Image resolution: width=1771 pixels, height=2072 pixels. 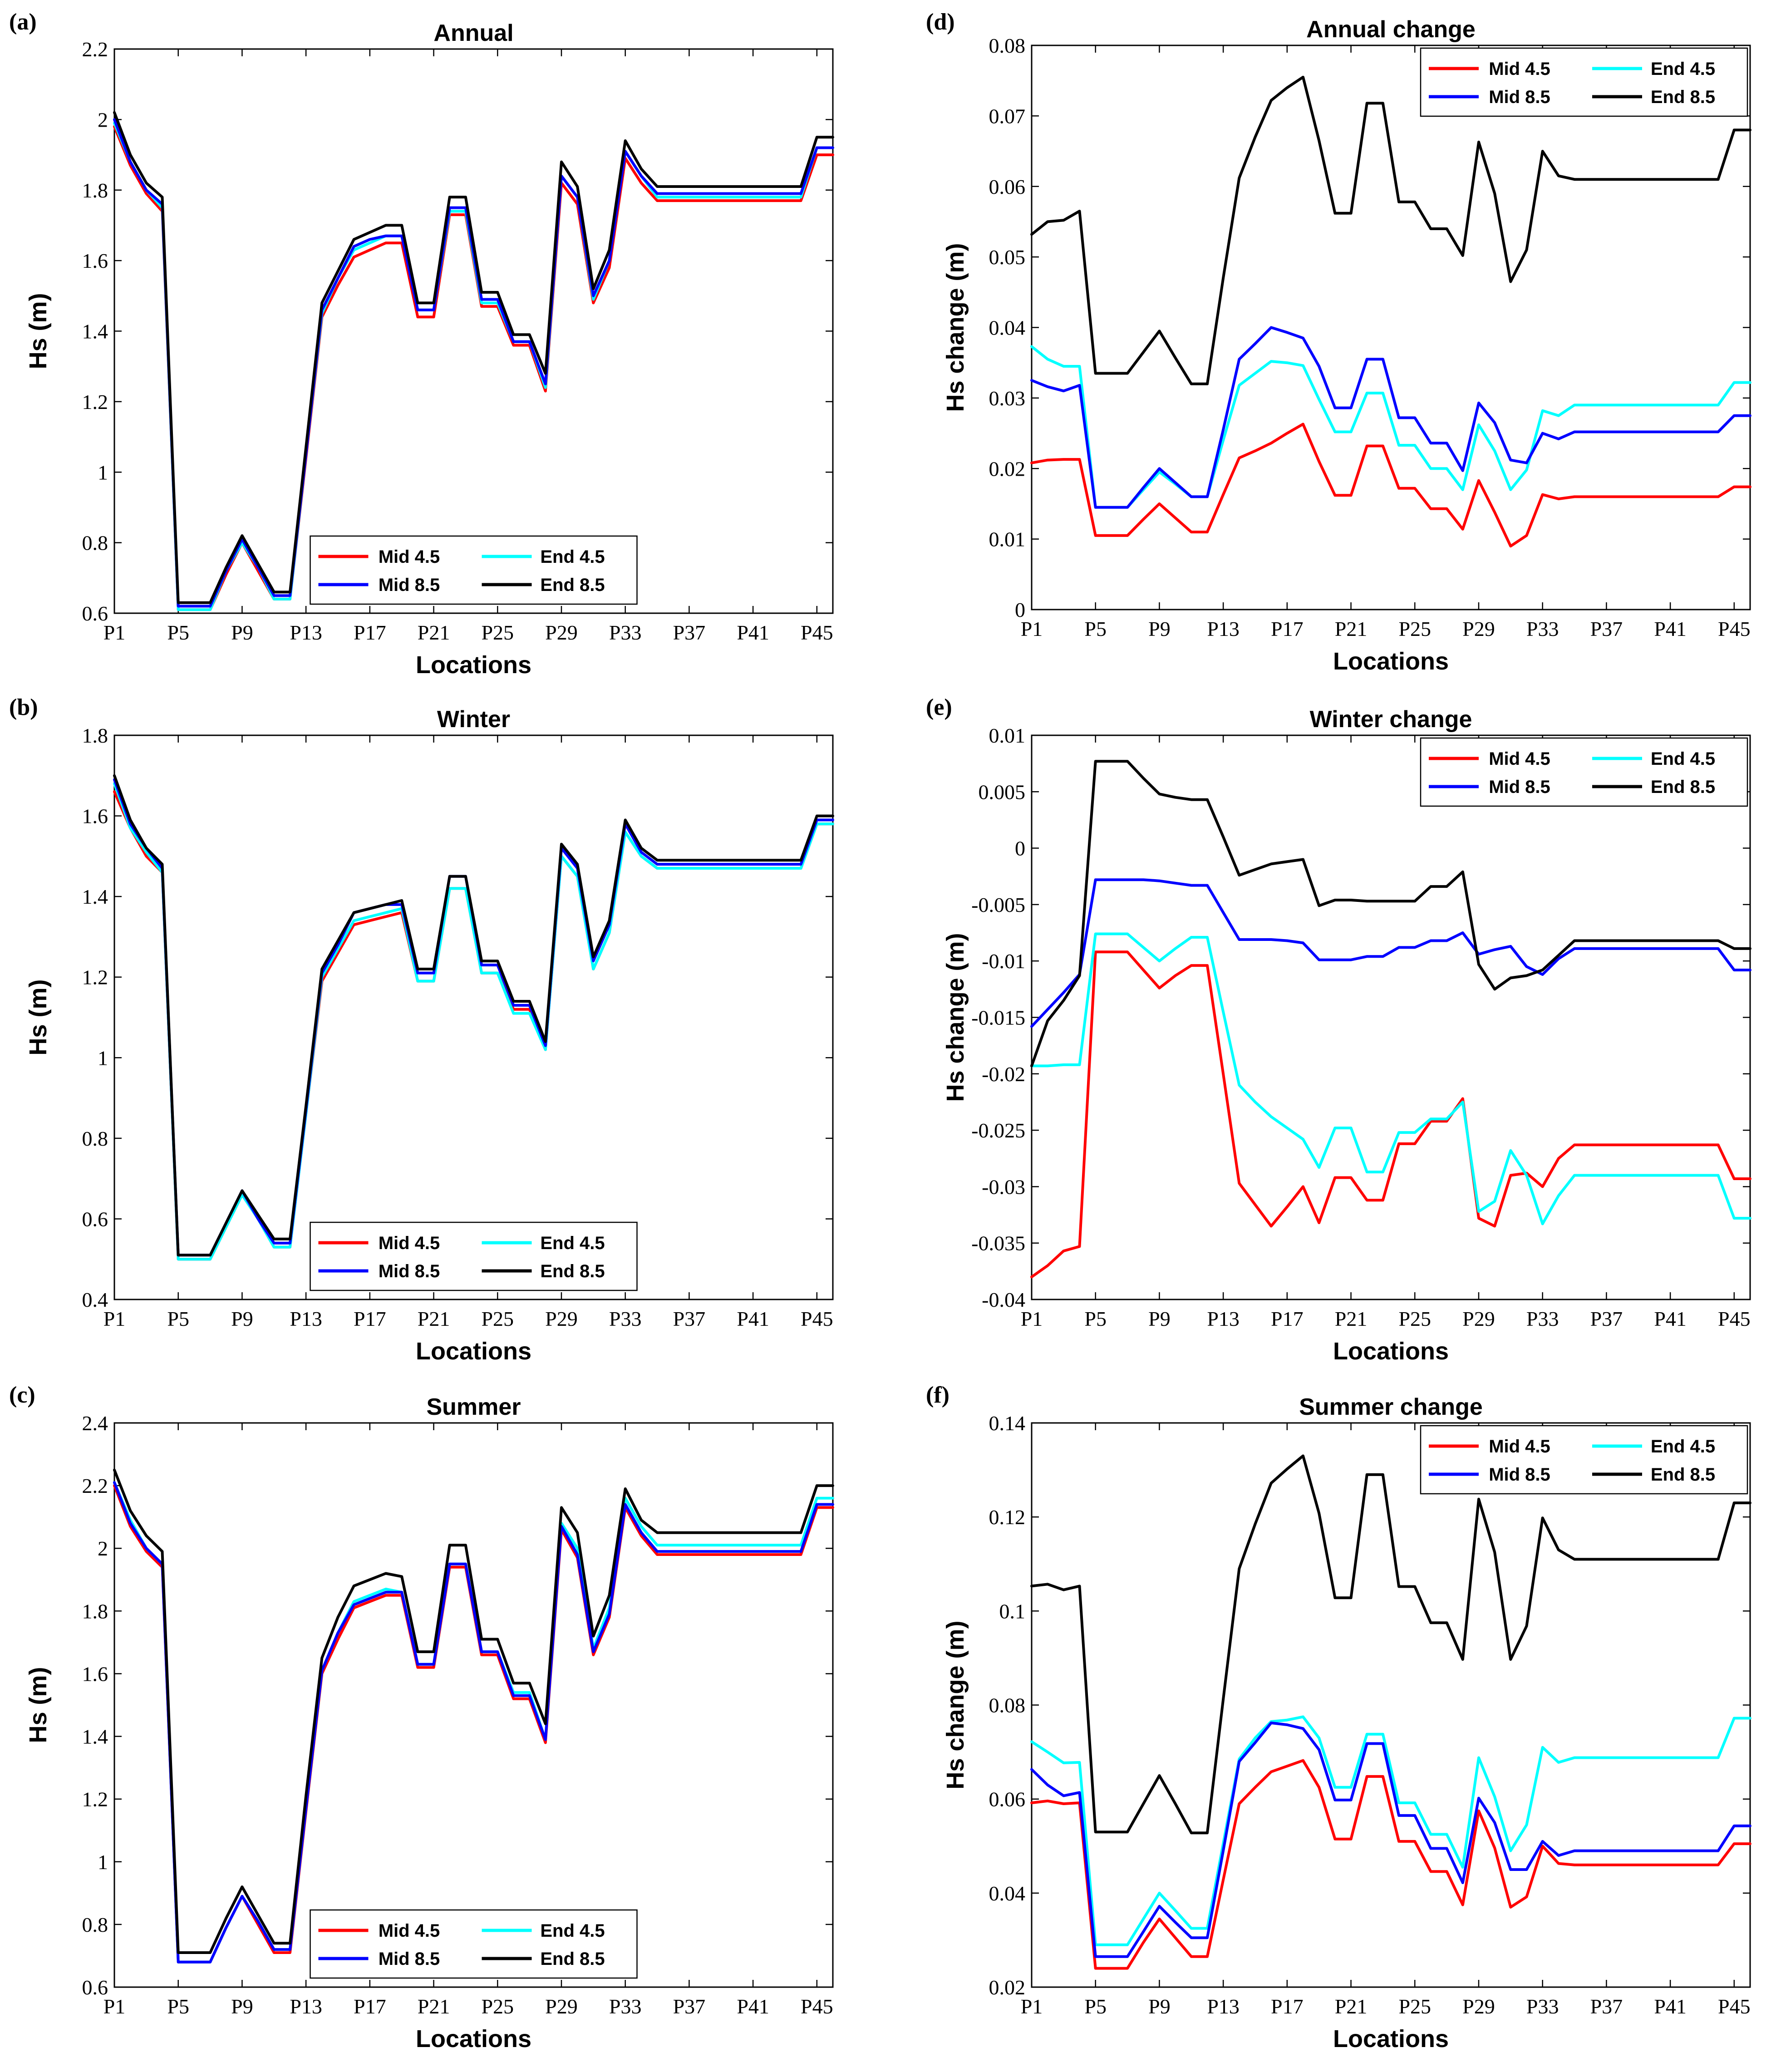 What do you see at coordinates (998, 904) in the screenshot?
I see `y-tick-label: -0.005` at bounding box center [998, 904].